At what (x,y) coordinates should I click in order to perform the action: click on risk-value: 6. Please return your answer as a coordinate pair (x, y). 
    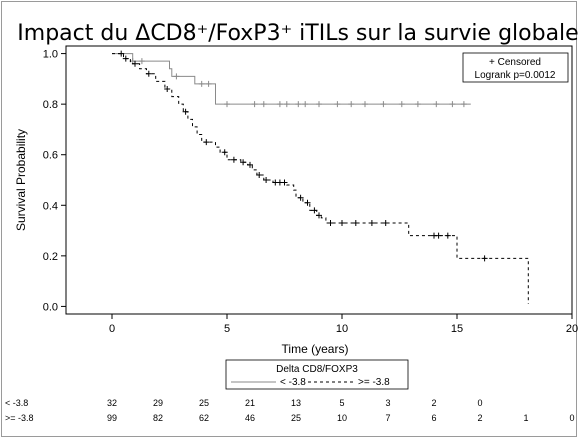
    Looking at the image, I should click on (433, 418).